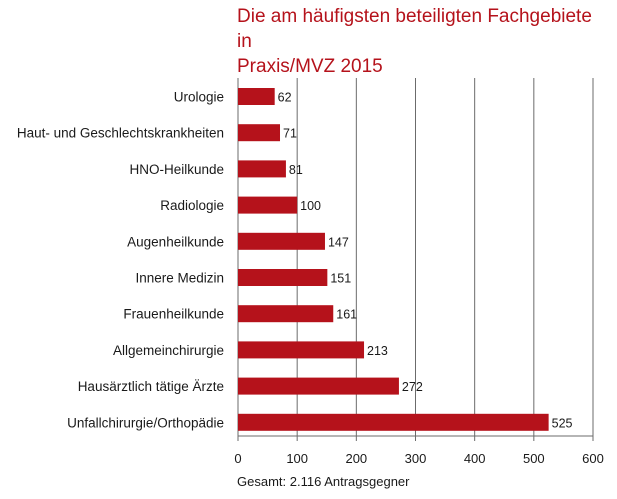  Describe the element at coordinates (268, 205) in the screenshot. I see `bar-radiologie` at that location.